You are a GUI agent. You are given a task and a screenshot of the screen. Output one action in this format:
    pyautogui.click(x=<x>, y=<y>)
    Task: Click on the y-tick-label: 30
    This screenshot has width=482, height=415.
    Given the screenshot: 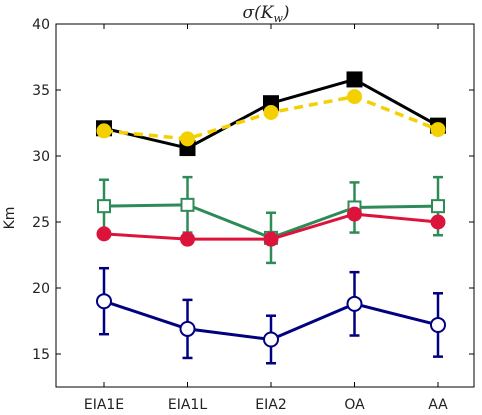 What is the action you would take?
    pyautogui.click(x=41, y=157)
    